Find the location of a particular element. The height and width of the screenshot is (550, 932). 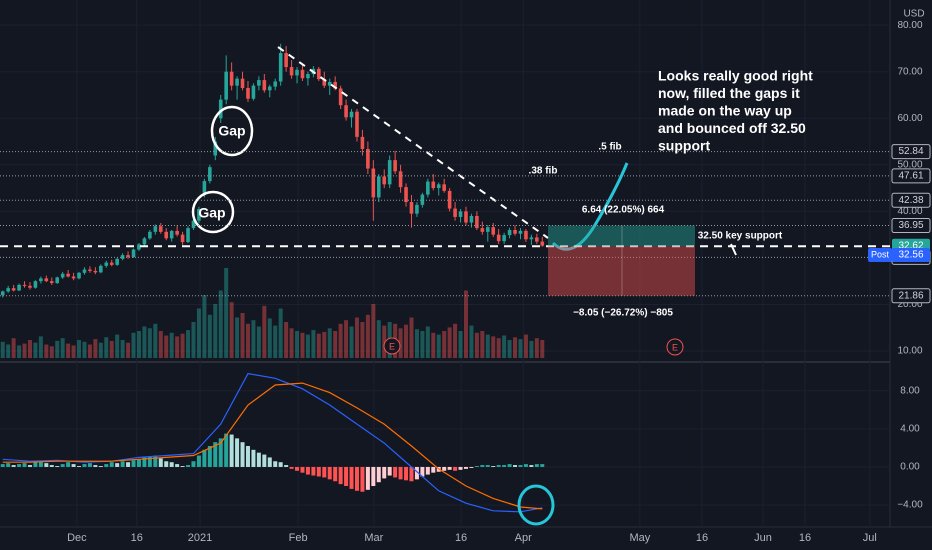

y-tick-label: 50.00 is located at coordinates (909, 164).